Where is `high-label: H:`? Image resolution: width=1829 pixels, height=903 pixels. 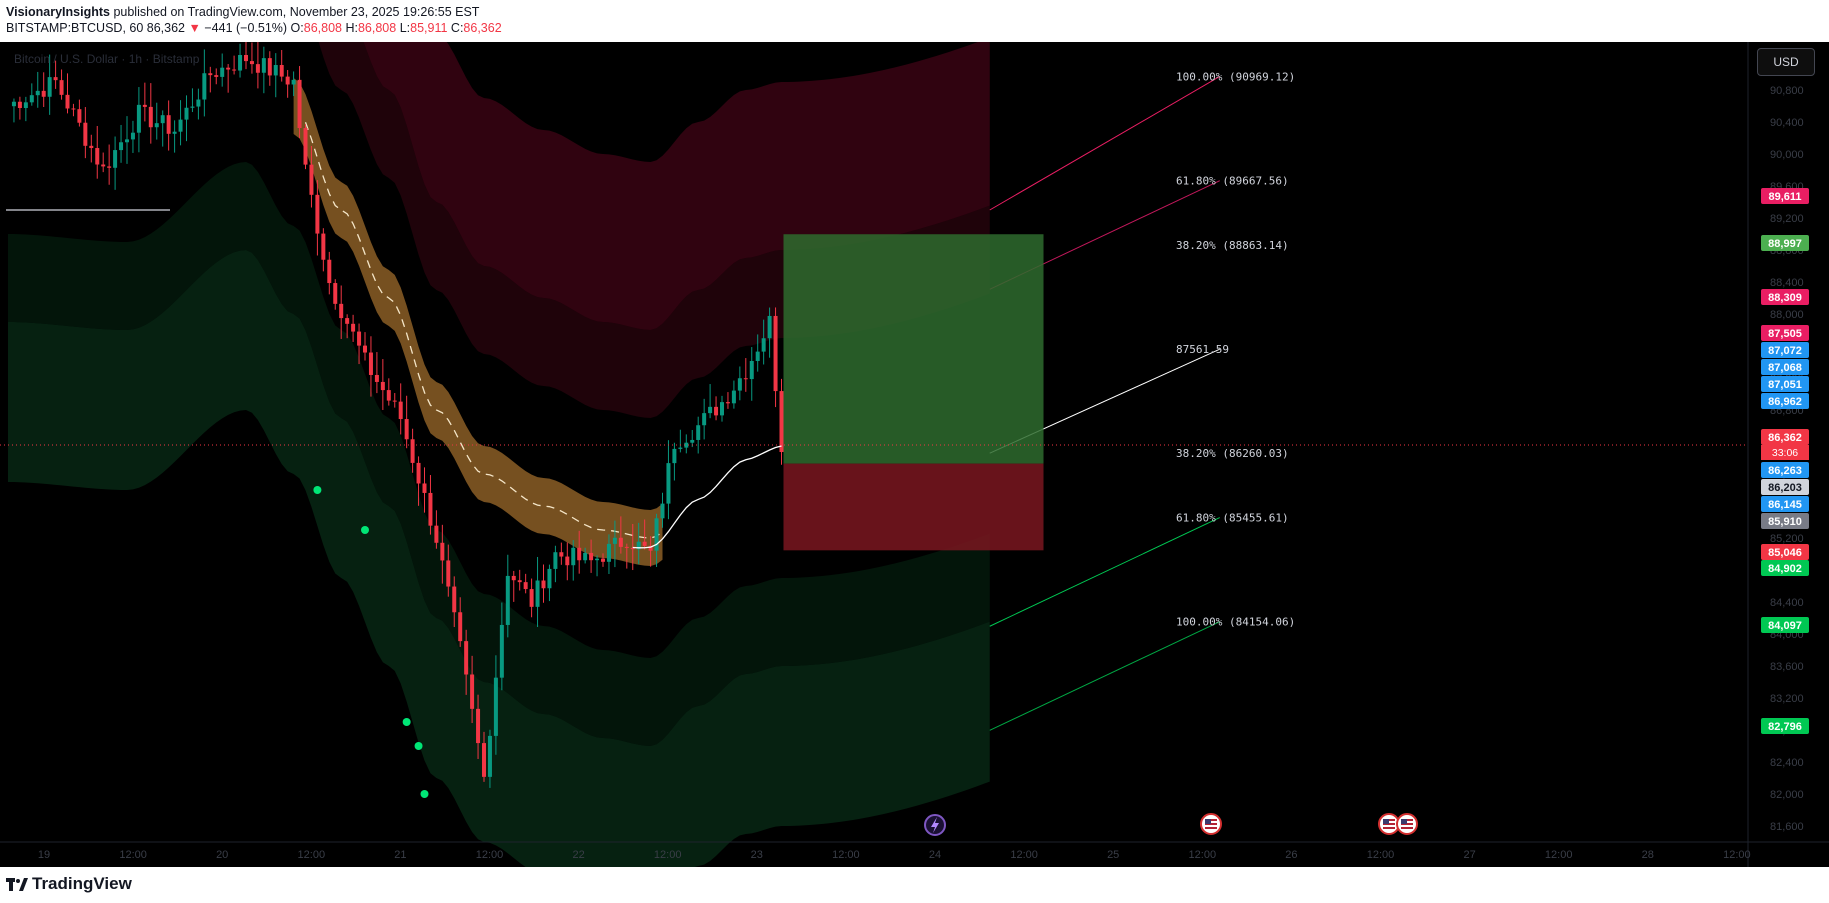 high-label: H: is located at coordinates (351, 28).